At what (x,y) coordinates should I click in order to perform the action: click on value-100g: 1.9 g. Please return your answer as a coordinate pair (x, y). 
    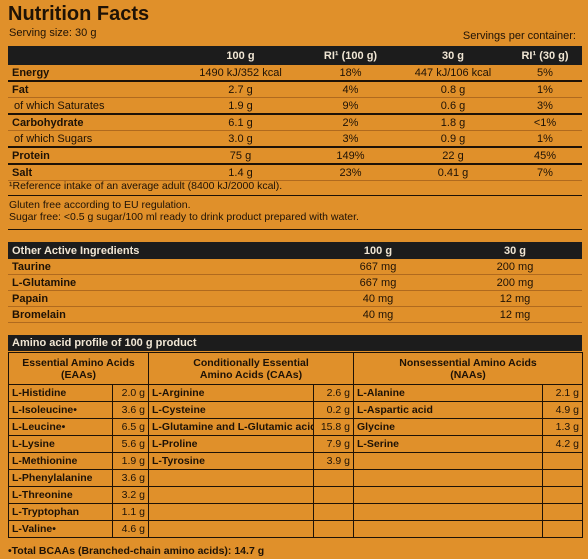
    Looking at the image, I should click on (240, 106).